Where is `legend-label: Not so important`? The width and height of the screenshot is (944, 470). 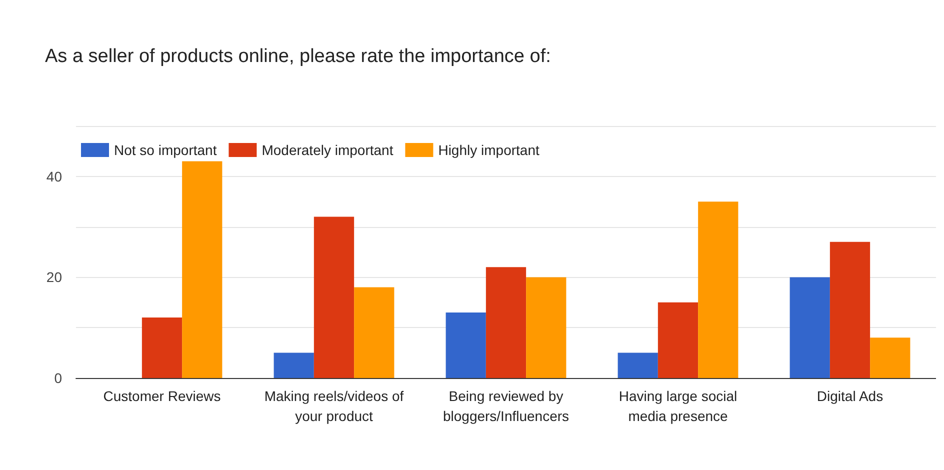
legend-label: Not so important is located at coordinates (165, 150).